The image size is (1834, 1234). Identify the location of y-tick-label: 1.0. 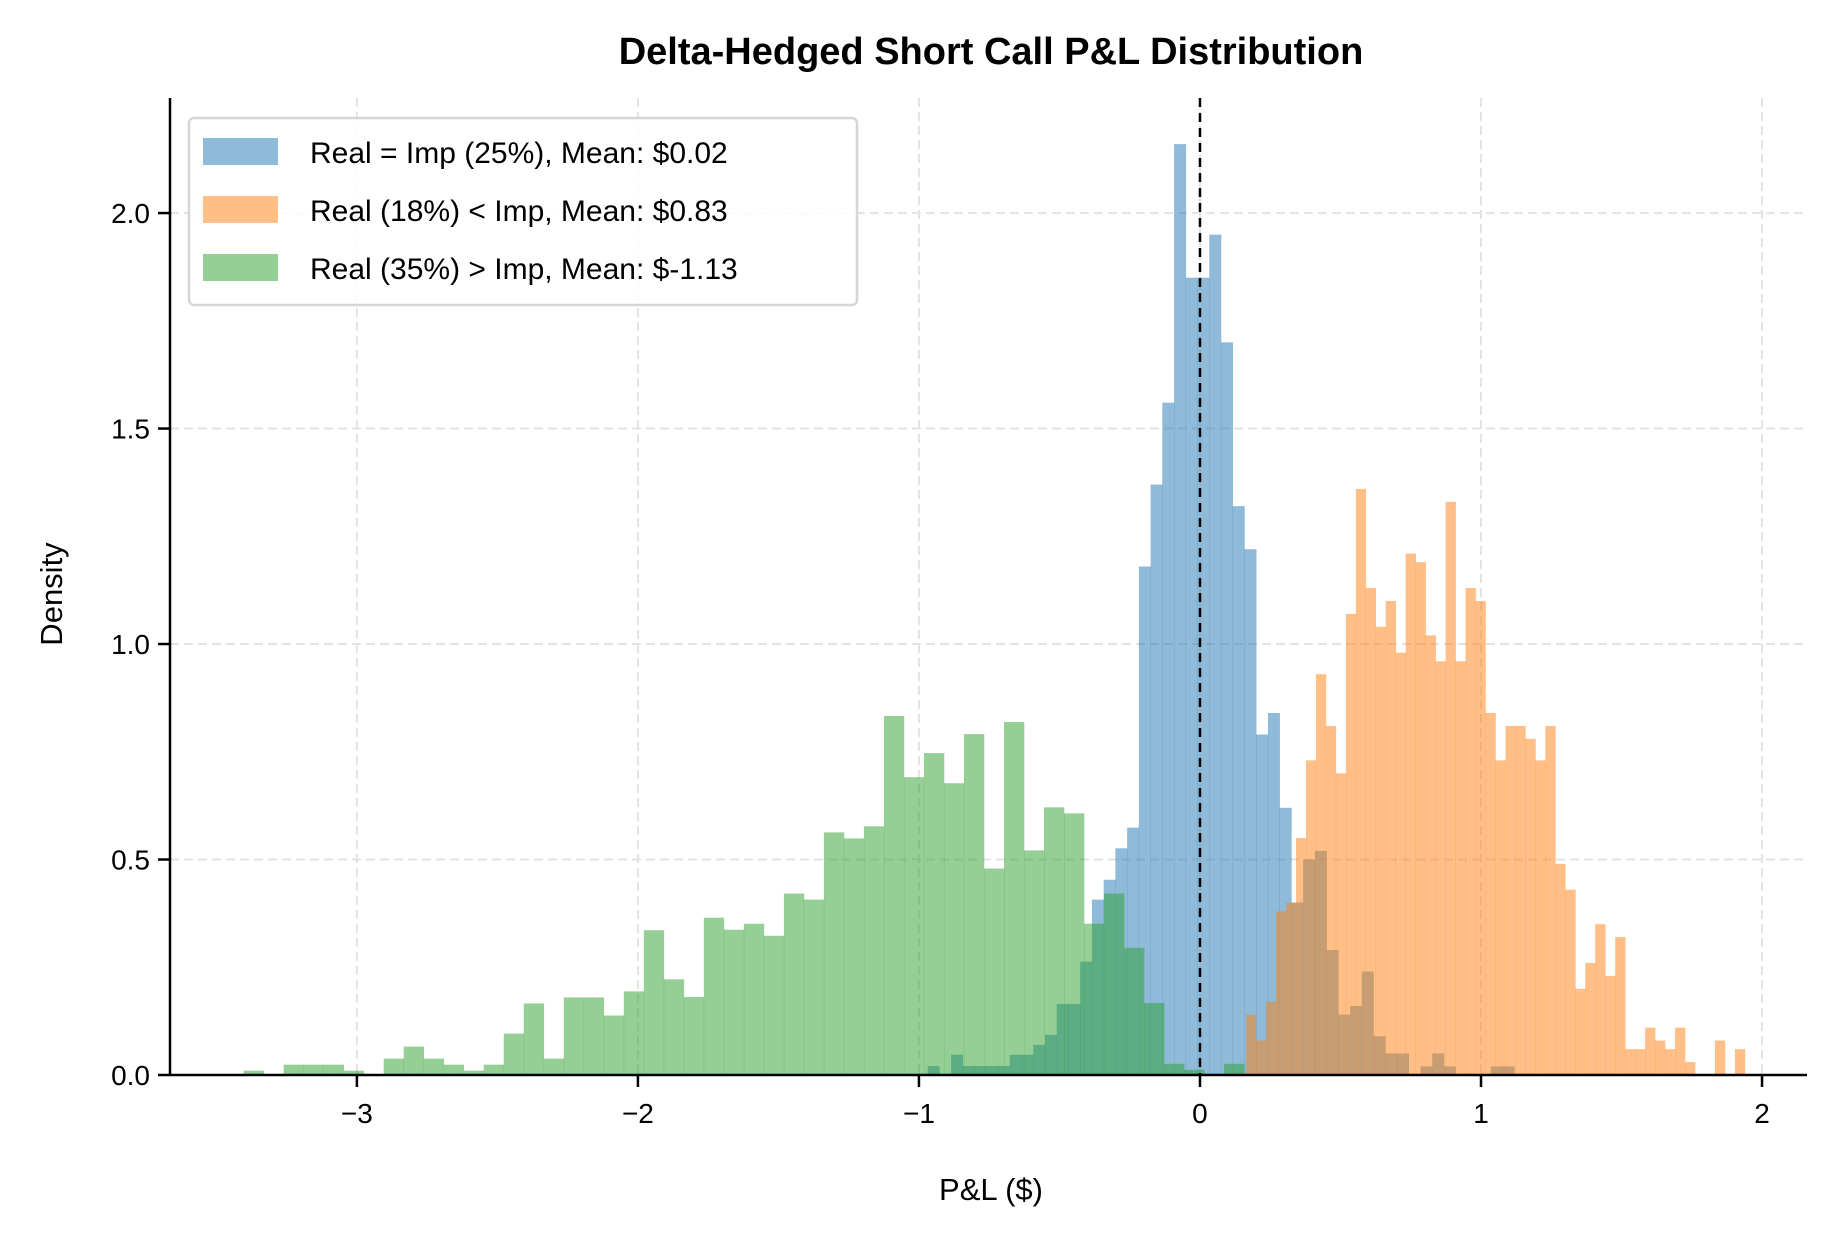
(130, 644).